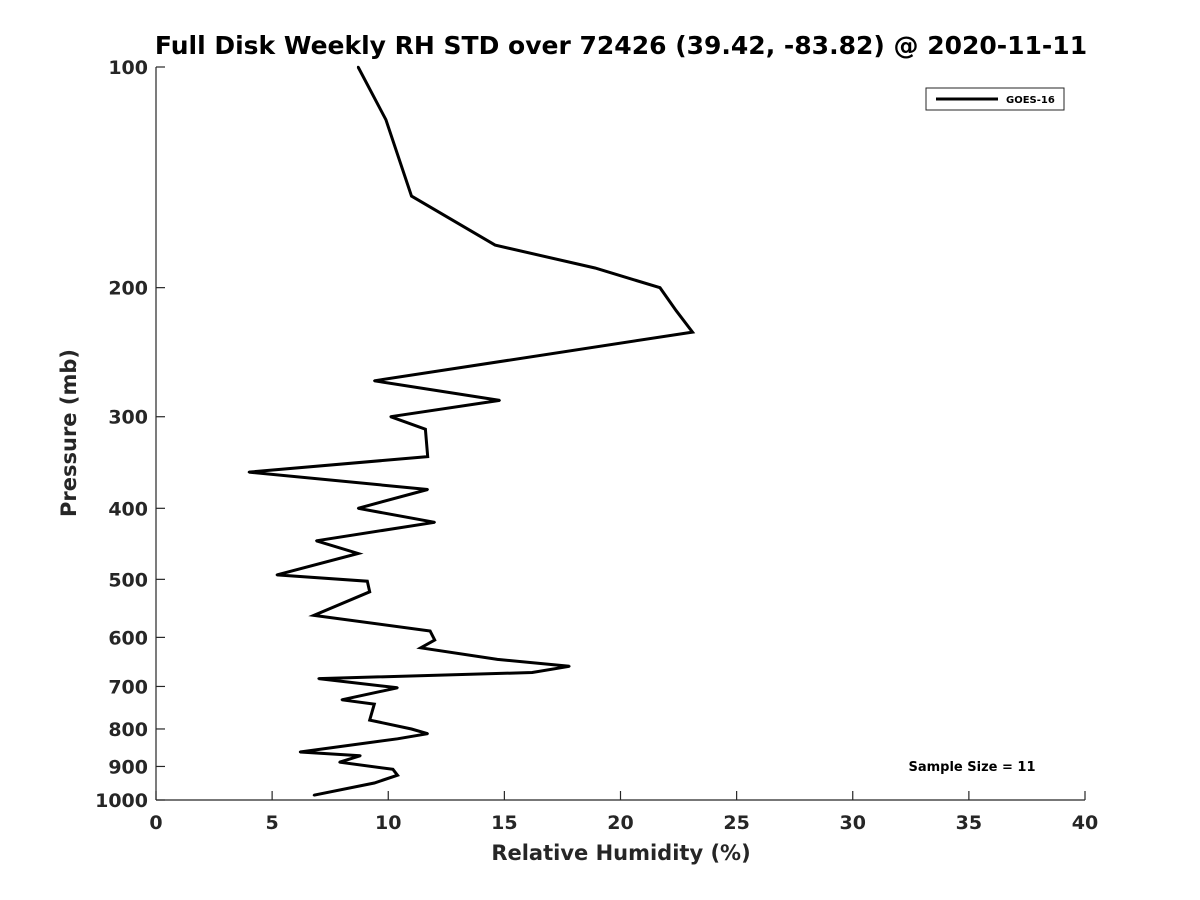 The height and width of the screenshot is (900, 1200). I want to click on x-ticks: 0 5 10 15 20 25 30 35 40, so click(623, 812).